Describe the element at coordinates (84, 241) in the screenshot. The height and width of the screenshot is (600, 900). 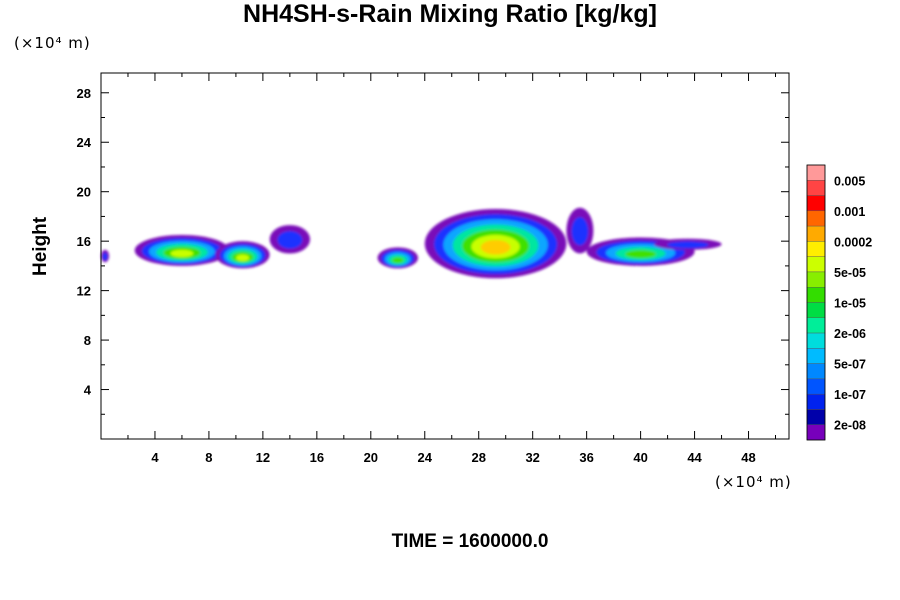
I see `y-tick-label: 16` at that location.